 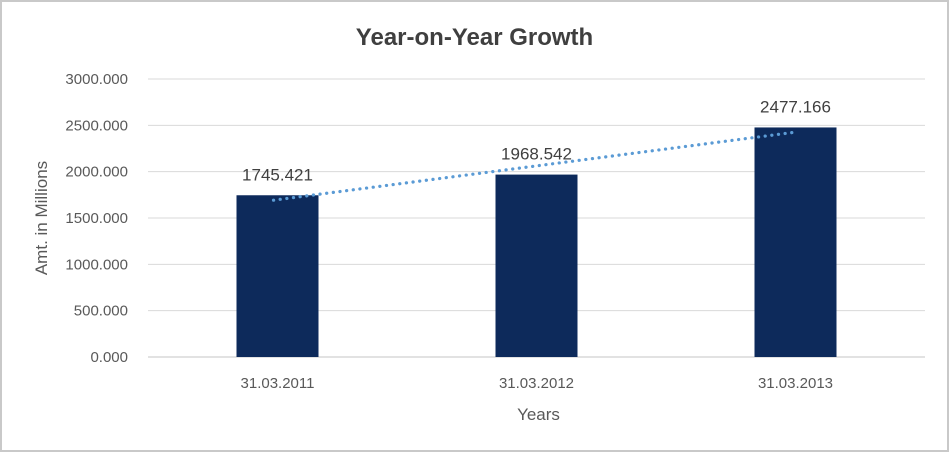 I want to click on y-tick-label: 2000.000, so click(x=96, y=172).